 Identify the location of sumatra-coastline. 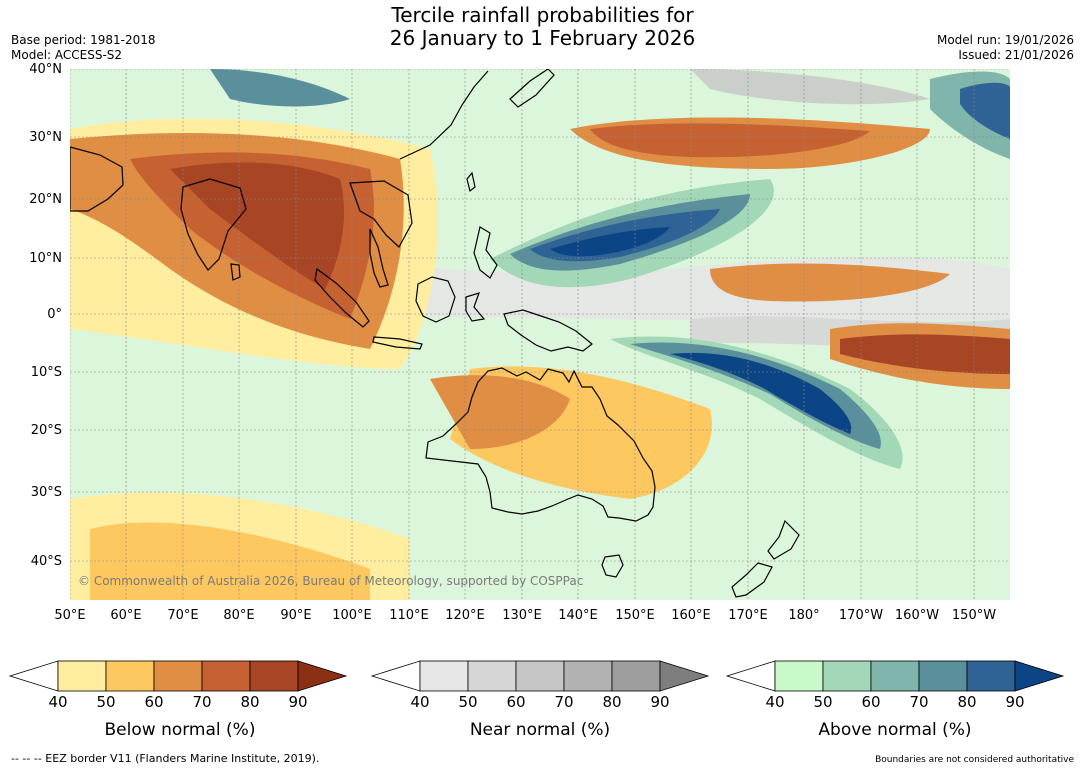
(342, 297).